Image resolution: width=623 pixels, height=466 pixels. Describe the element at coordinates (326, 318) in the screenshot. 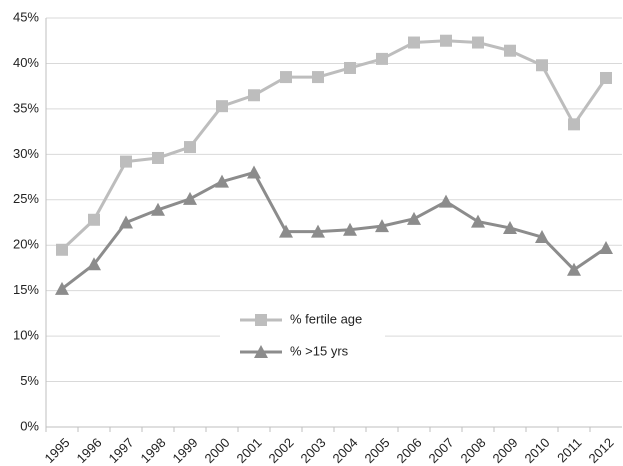

I see `legend-label: % fertile age` at that location.